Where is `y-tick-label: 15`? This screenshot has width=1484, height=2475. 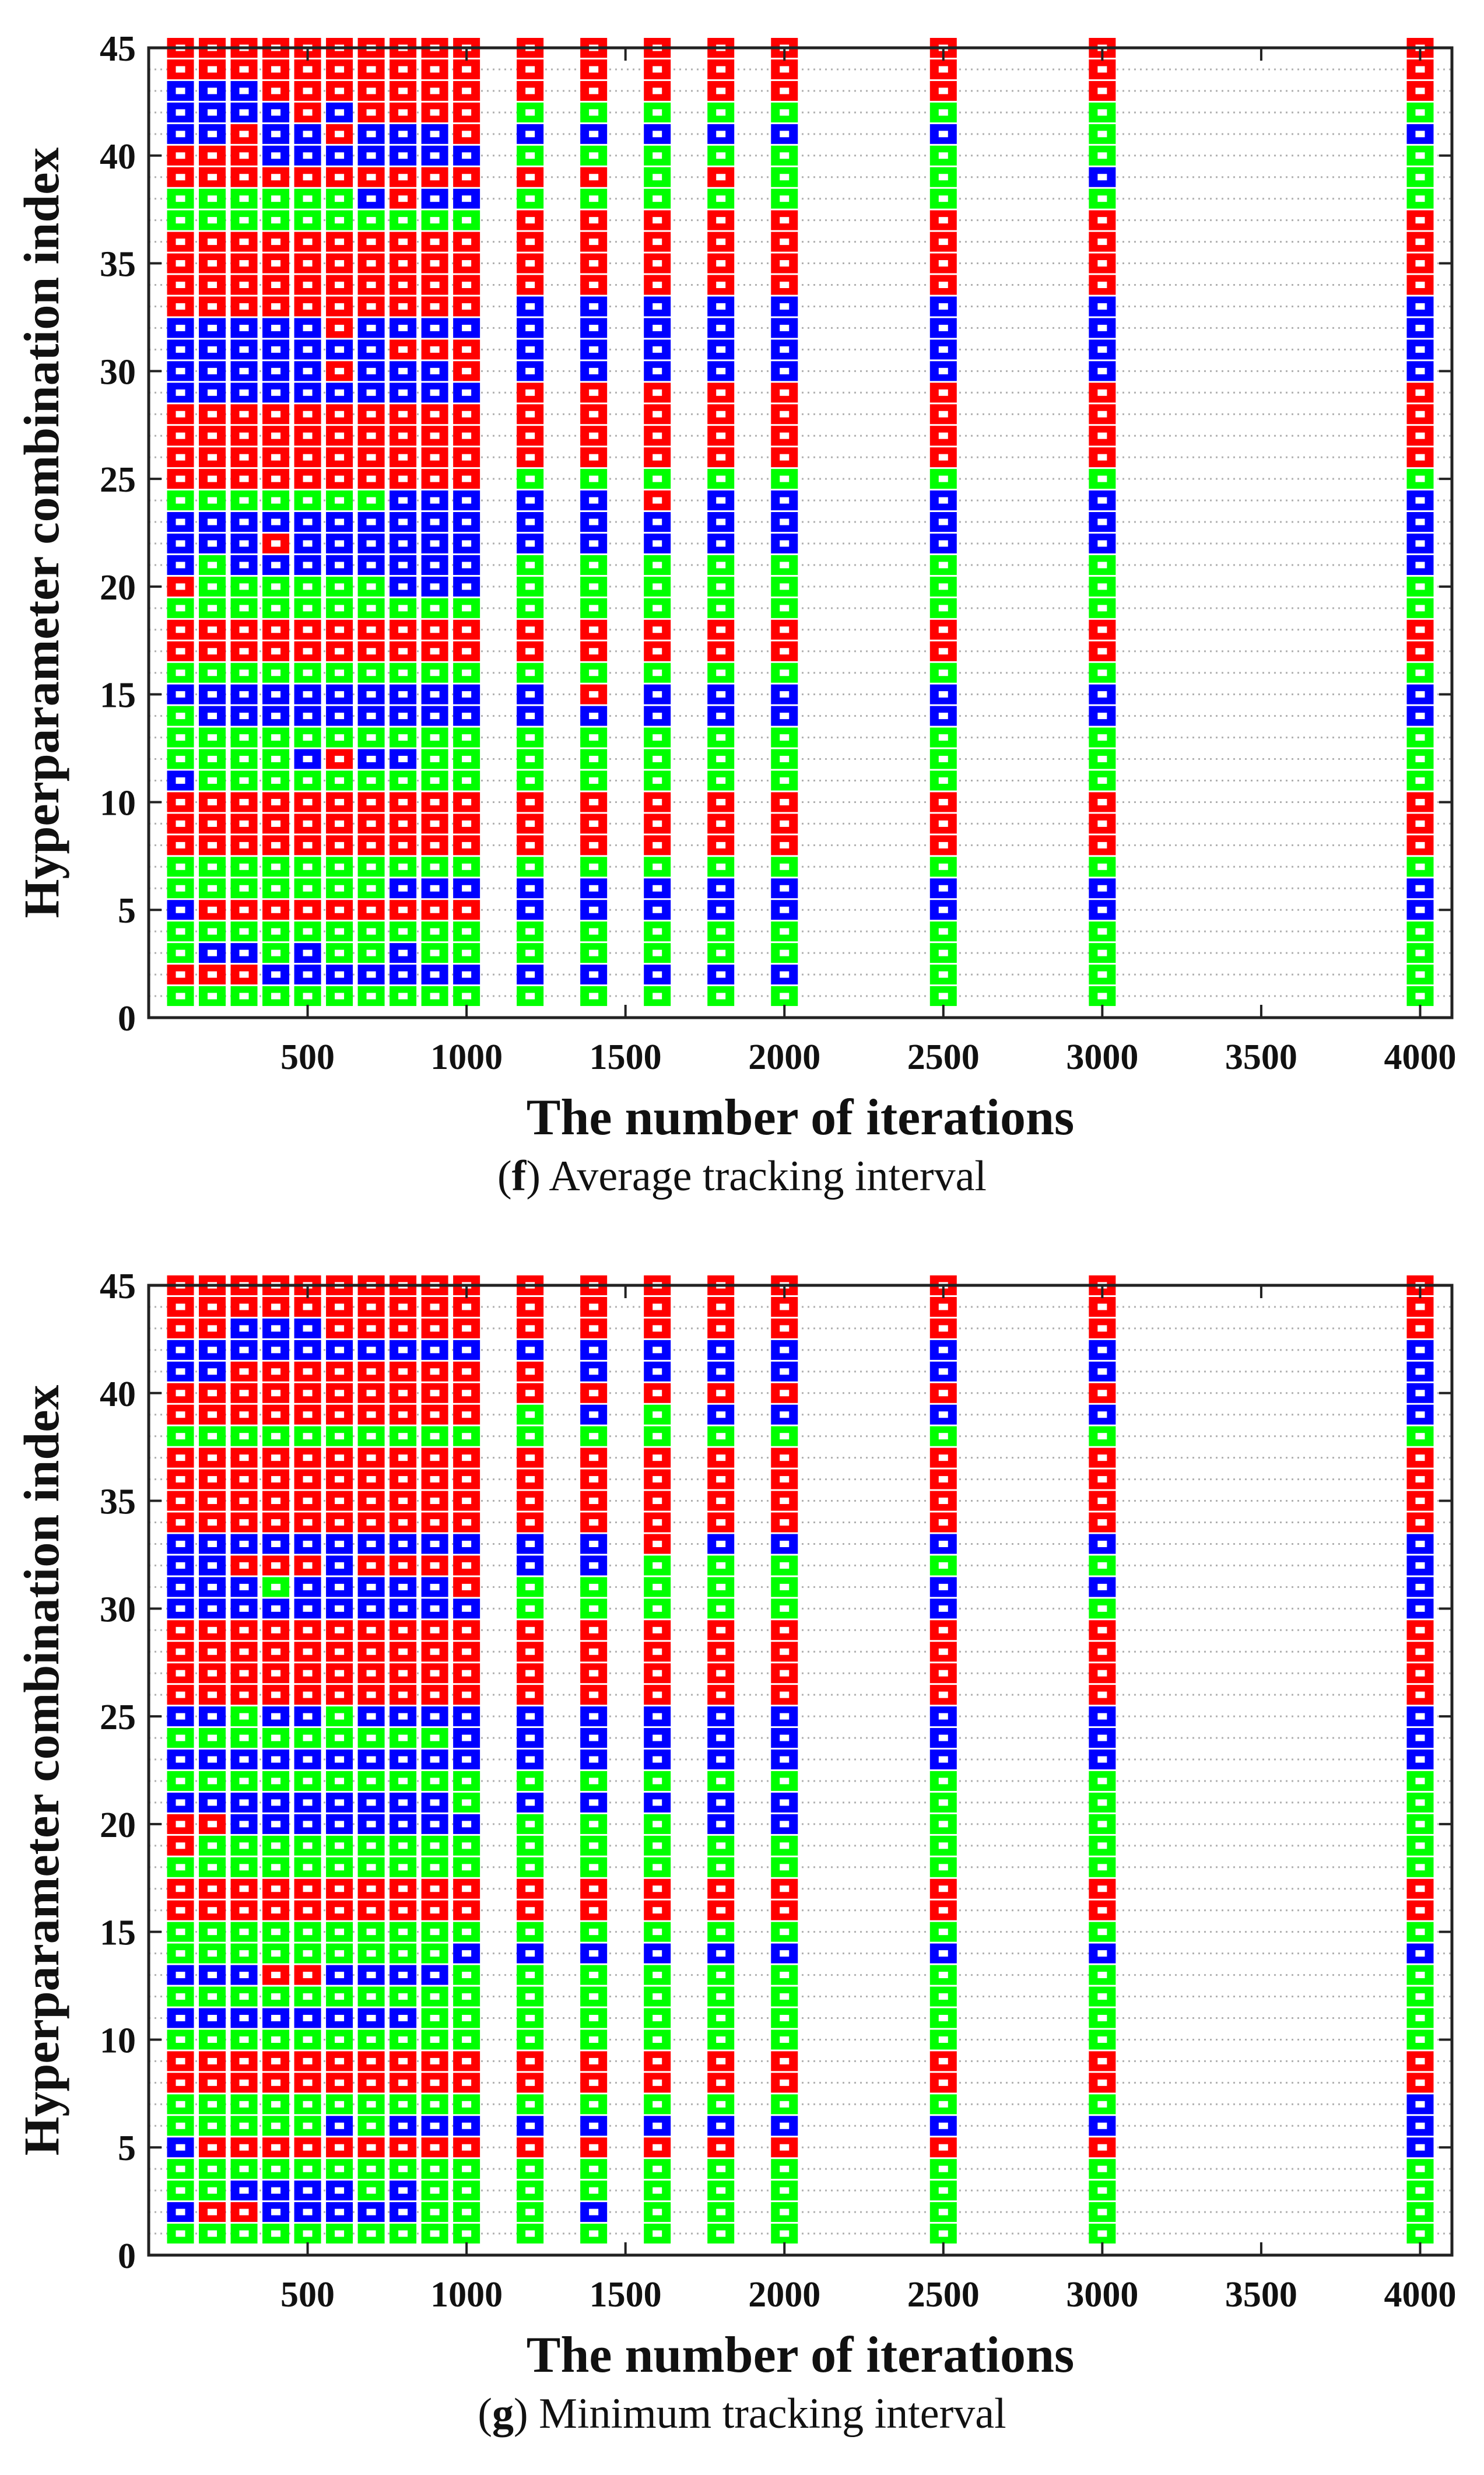 y-tick-label: 15 is located at coordinates (118, 696).